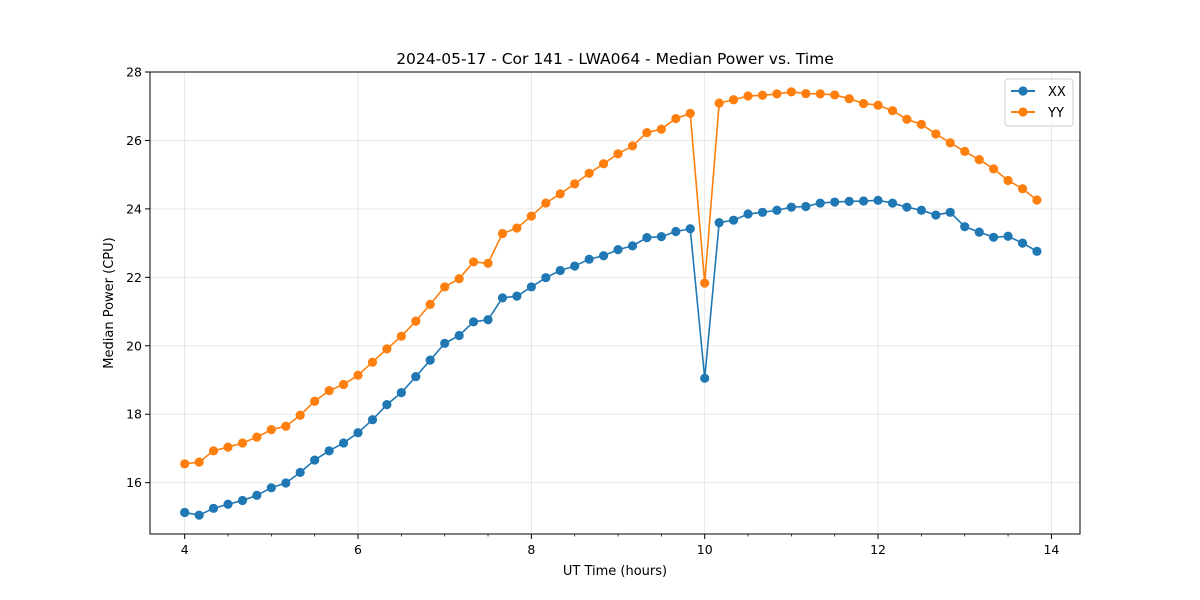 This screenshot has width=1200, height=600. I want to click on x-tick-label: 6, so click(358, 549).